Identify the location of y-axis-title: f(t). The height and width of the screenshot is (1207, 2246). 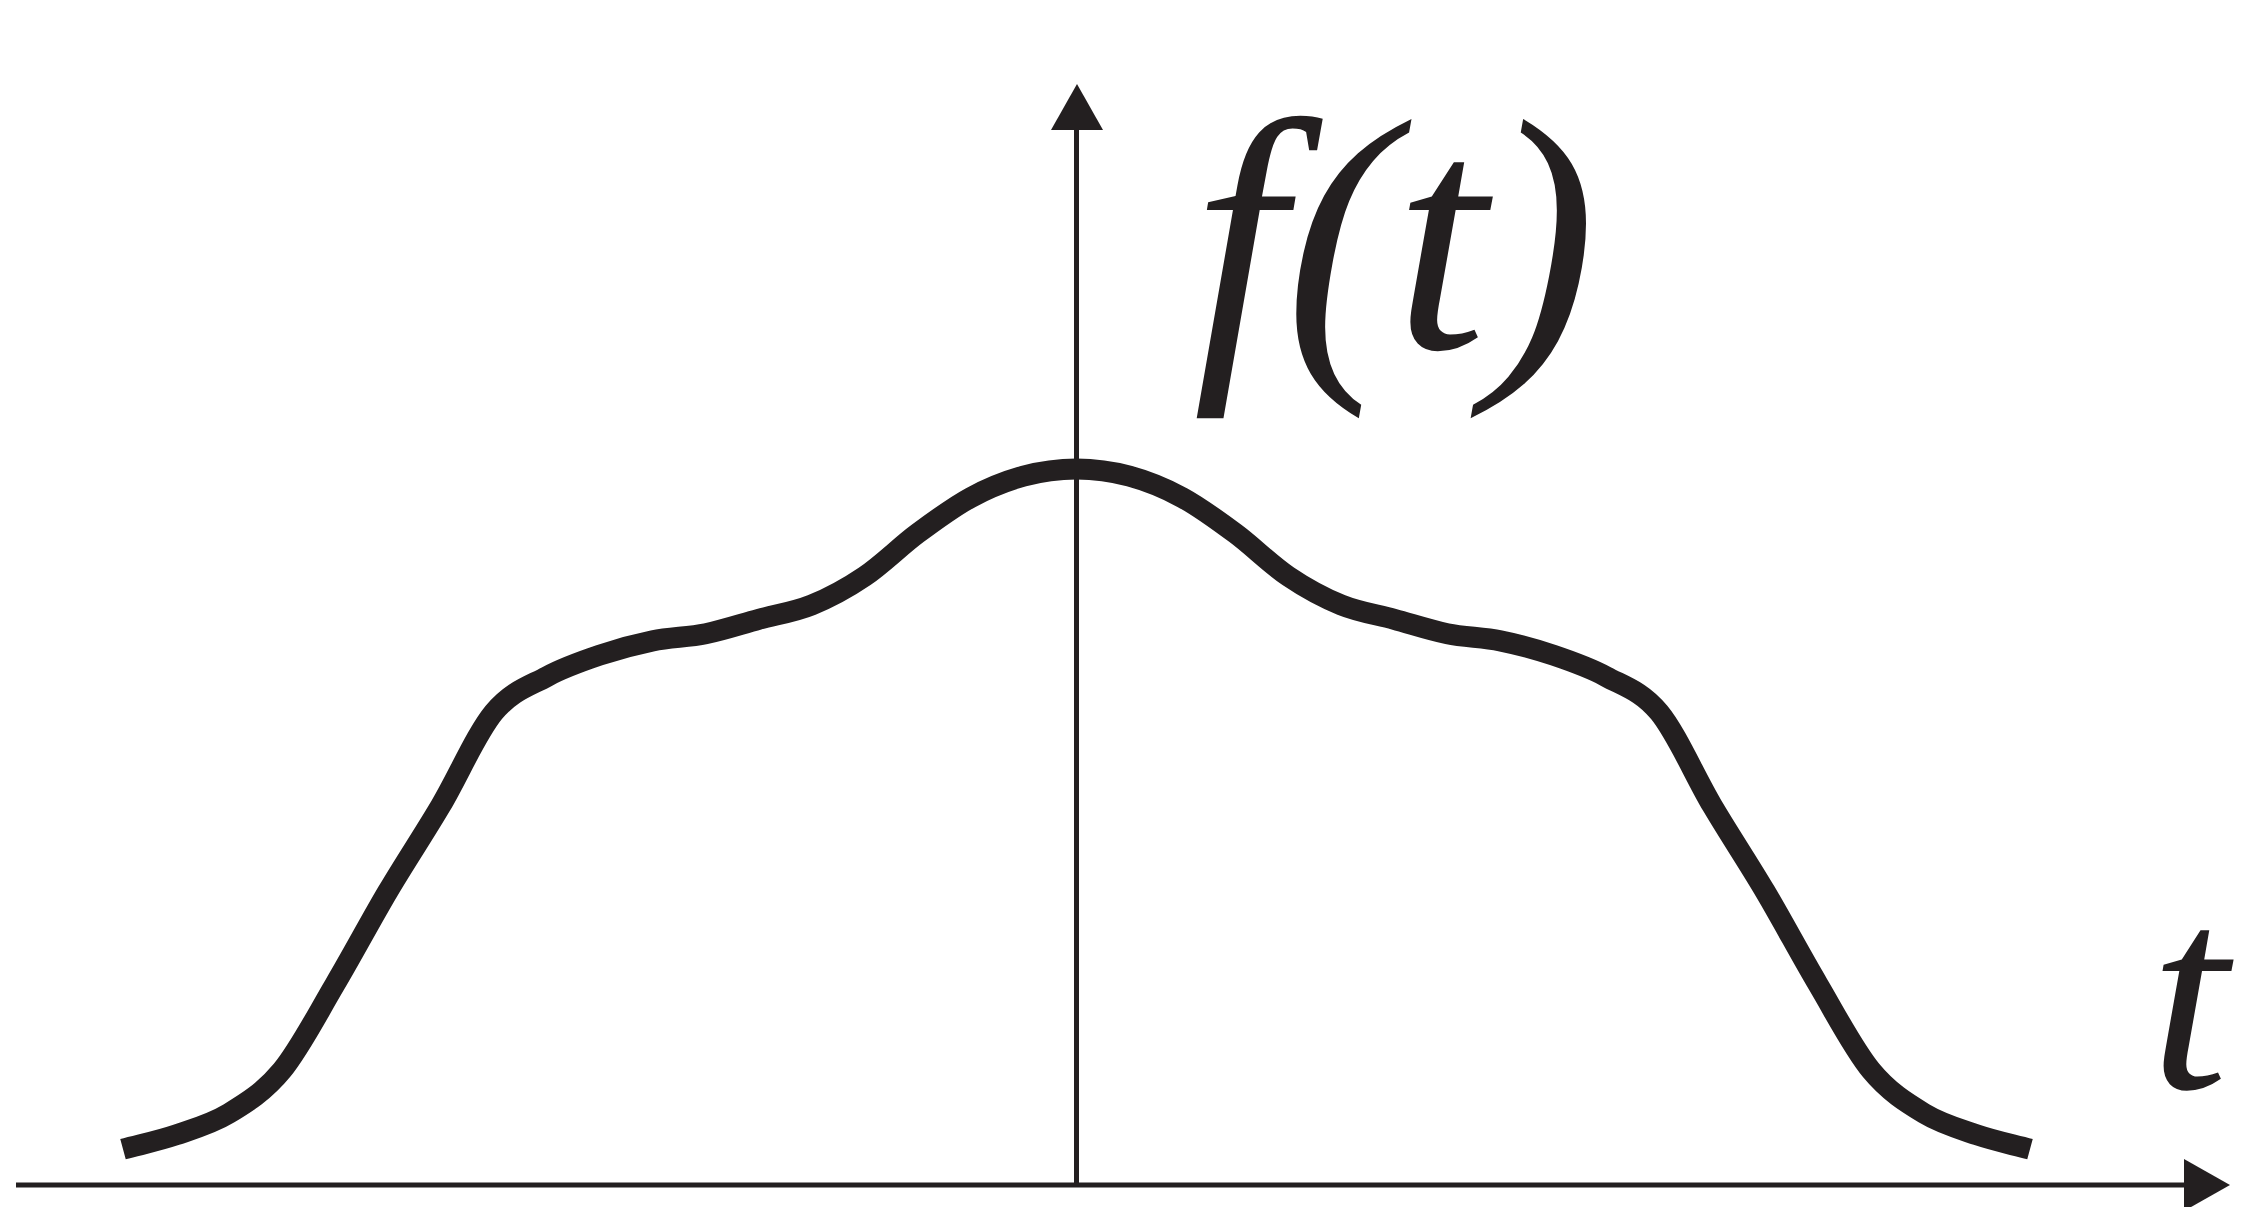
(1395, 237).